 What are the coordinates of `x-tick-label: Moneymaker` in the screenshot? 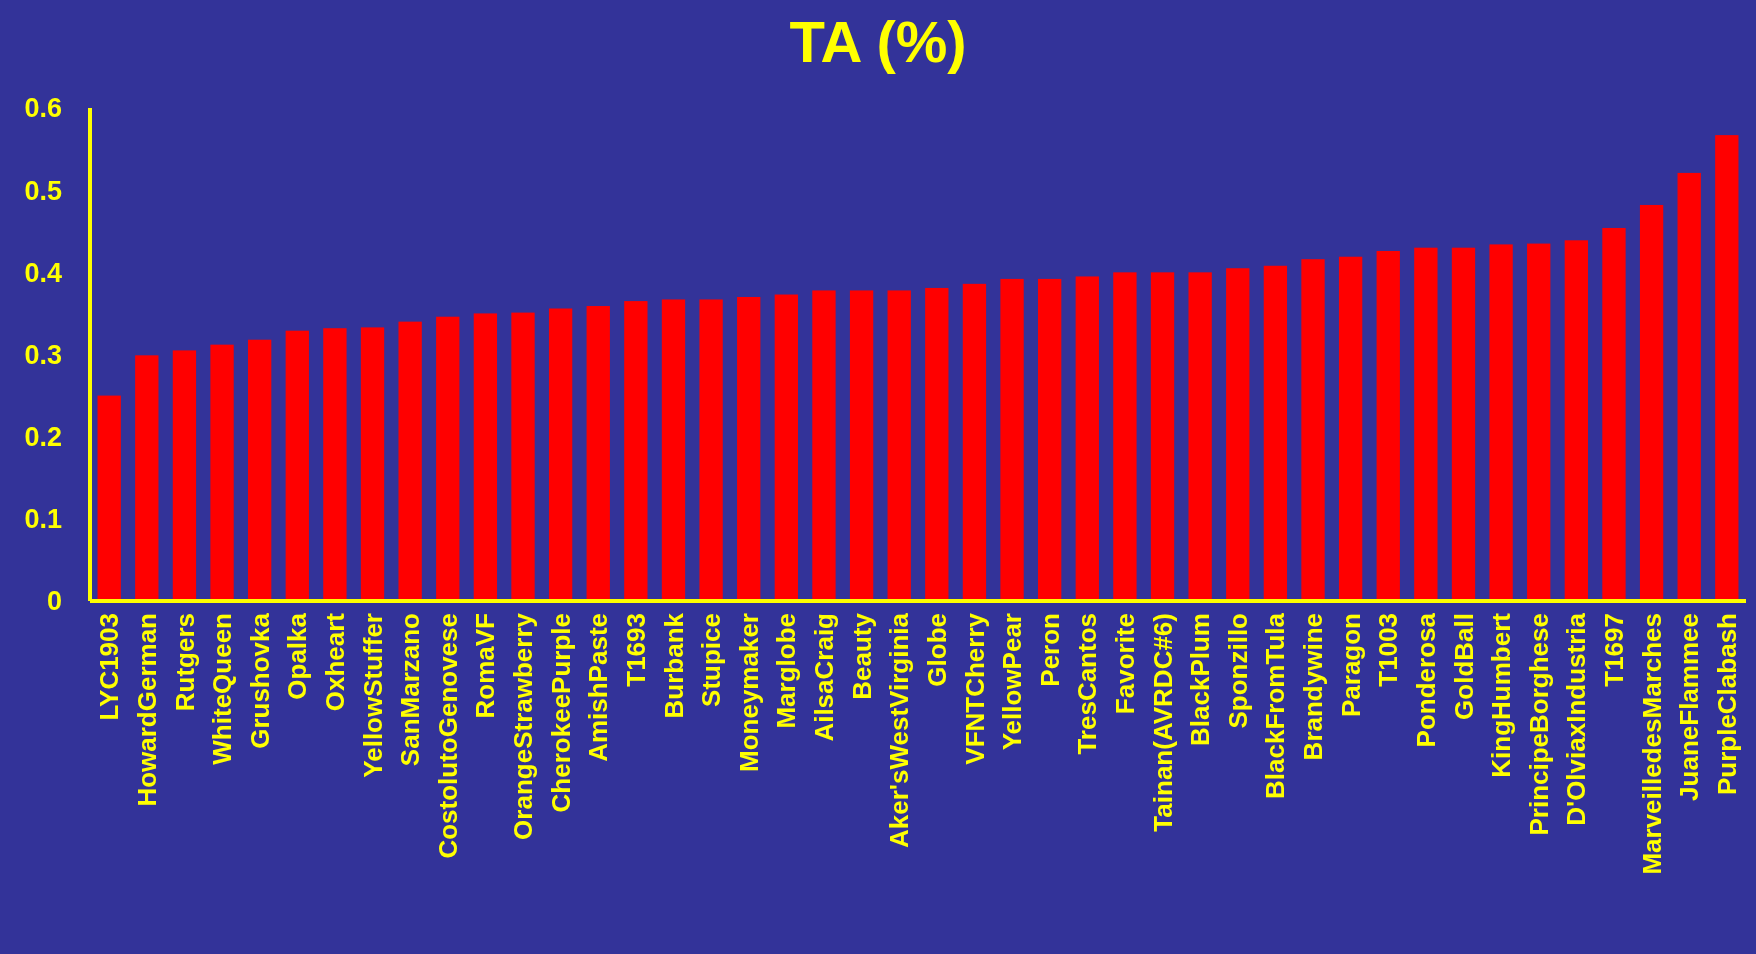 It's located at (748, 692).